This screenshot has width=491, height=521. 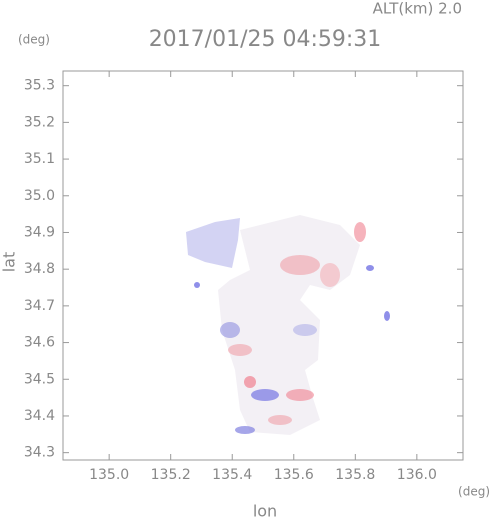 What do you see at coordinates (34, 40) in the screenshot?
I see `y-unit: (deg)` at bounding box center [34, 40].